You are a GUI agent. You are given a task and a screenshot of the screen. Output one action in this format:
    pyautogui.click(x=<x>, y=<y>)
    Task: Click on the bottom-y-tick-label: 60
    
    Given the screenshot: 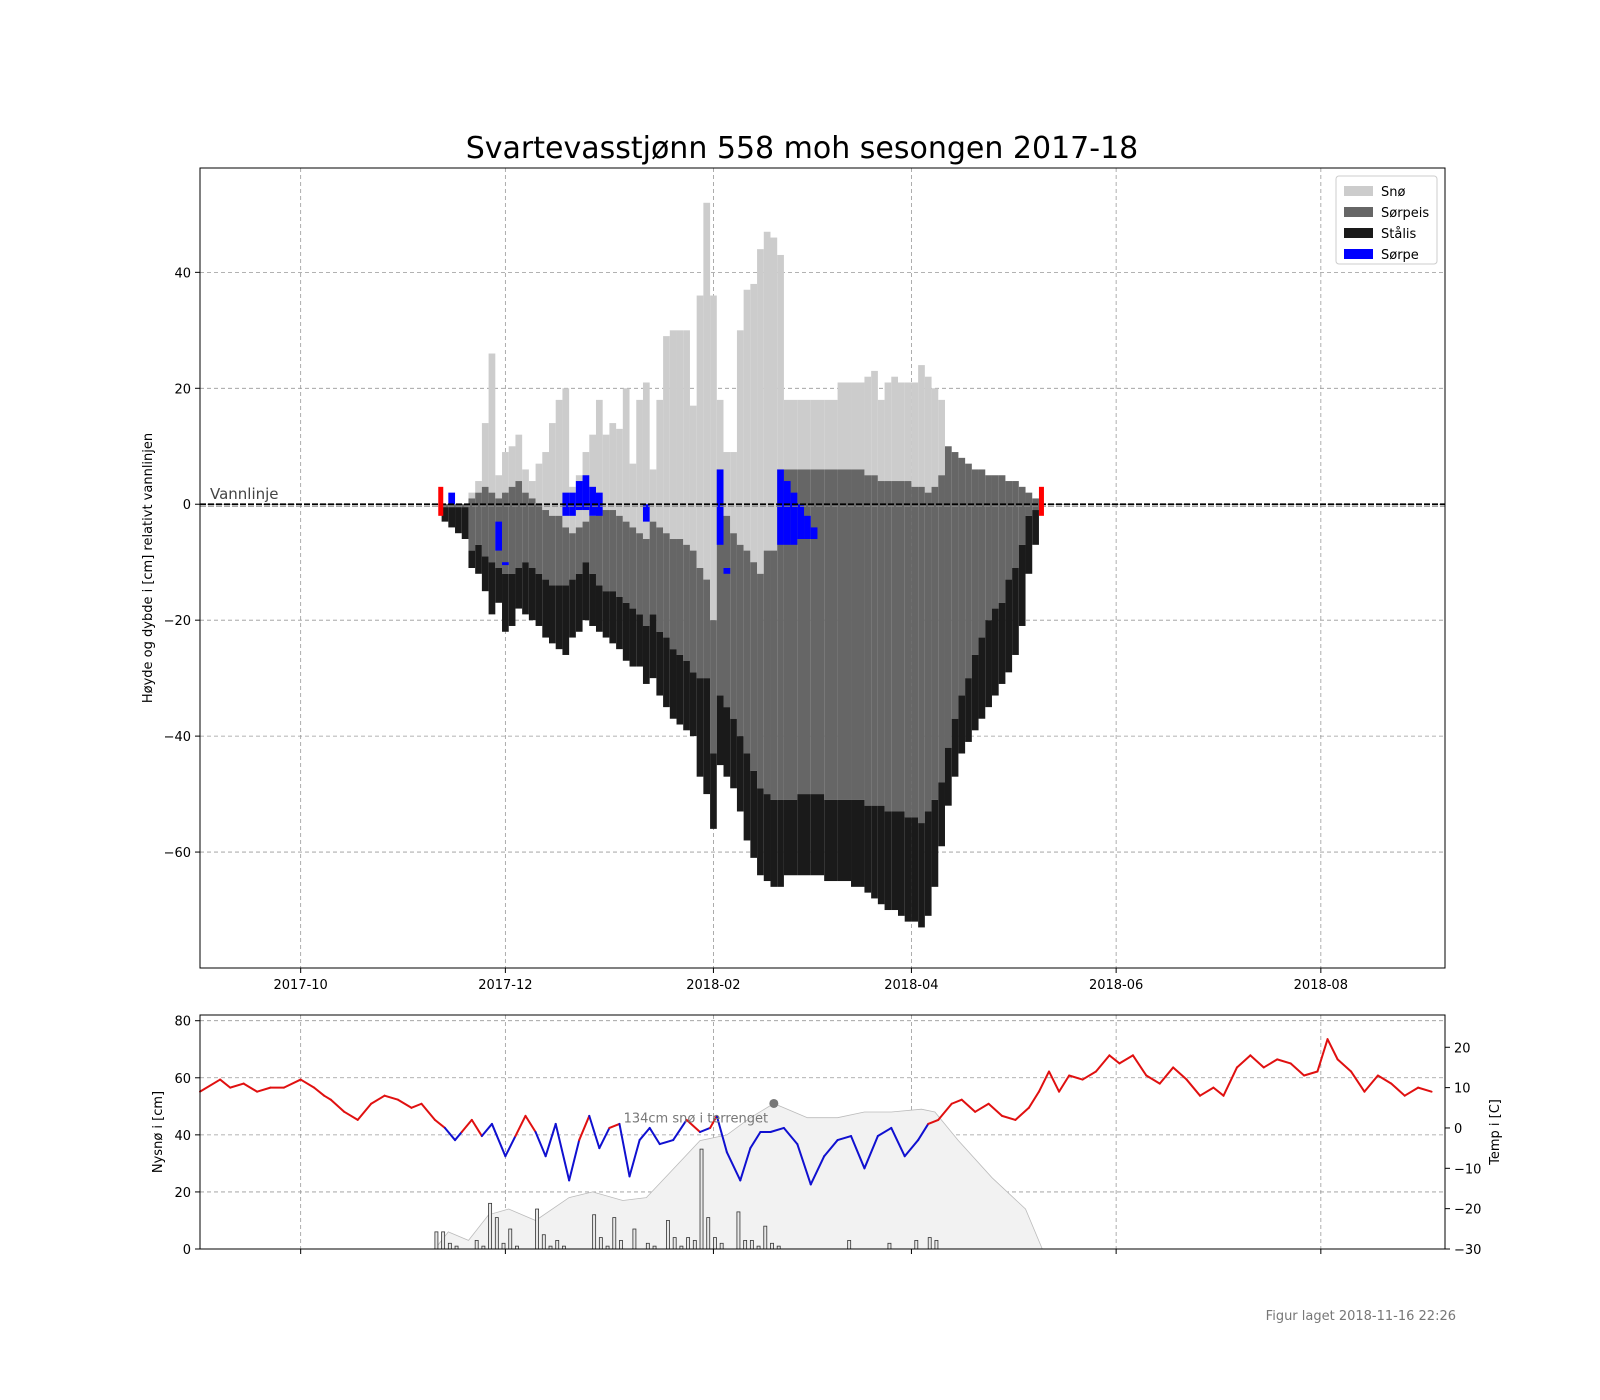 What is the action you would take?
    pyautogui.click(x=182, y=1079)
    